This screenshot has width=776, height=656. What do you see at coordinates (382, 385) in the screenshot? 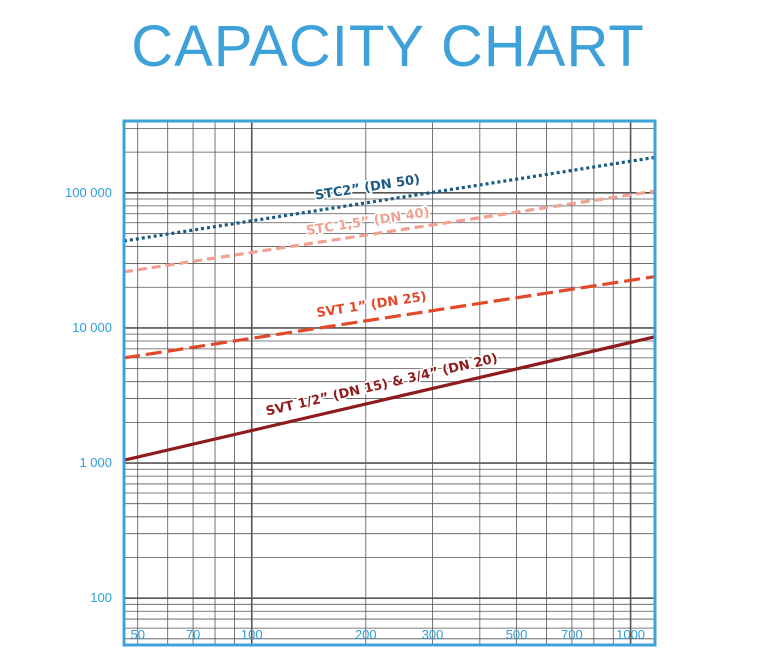
I see `series-label-4: SVT 1/2” (DN 15) & 3/4” (DN 20)` at bounding box center [382, 385].